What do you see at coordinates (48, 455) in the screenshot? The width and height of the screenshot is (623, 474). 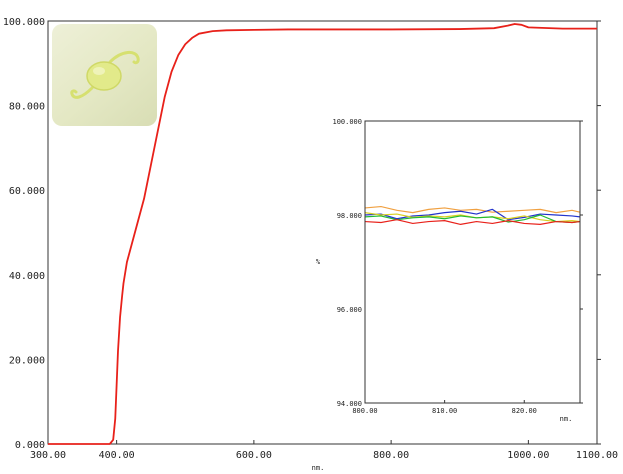 I see `main-x-tick-label: 300.00` at bounding box center [48, 455].